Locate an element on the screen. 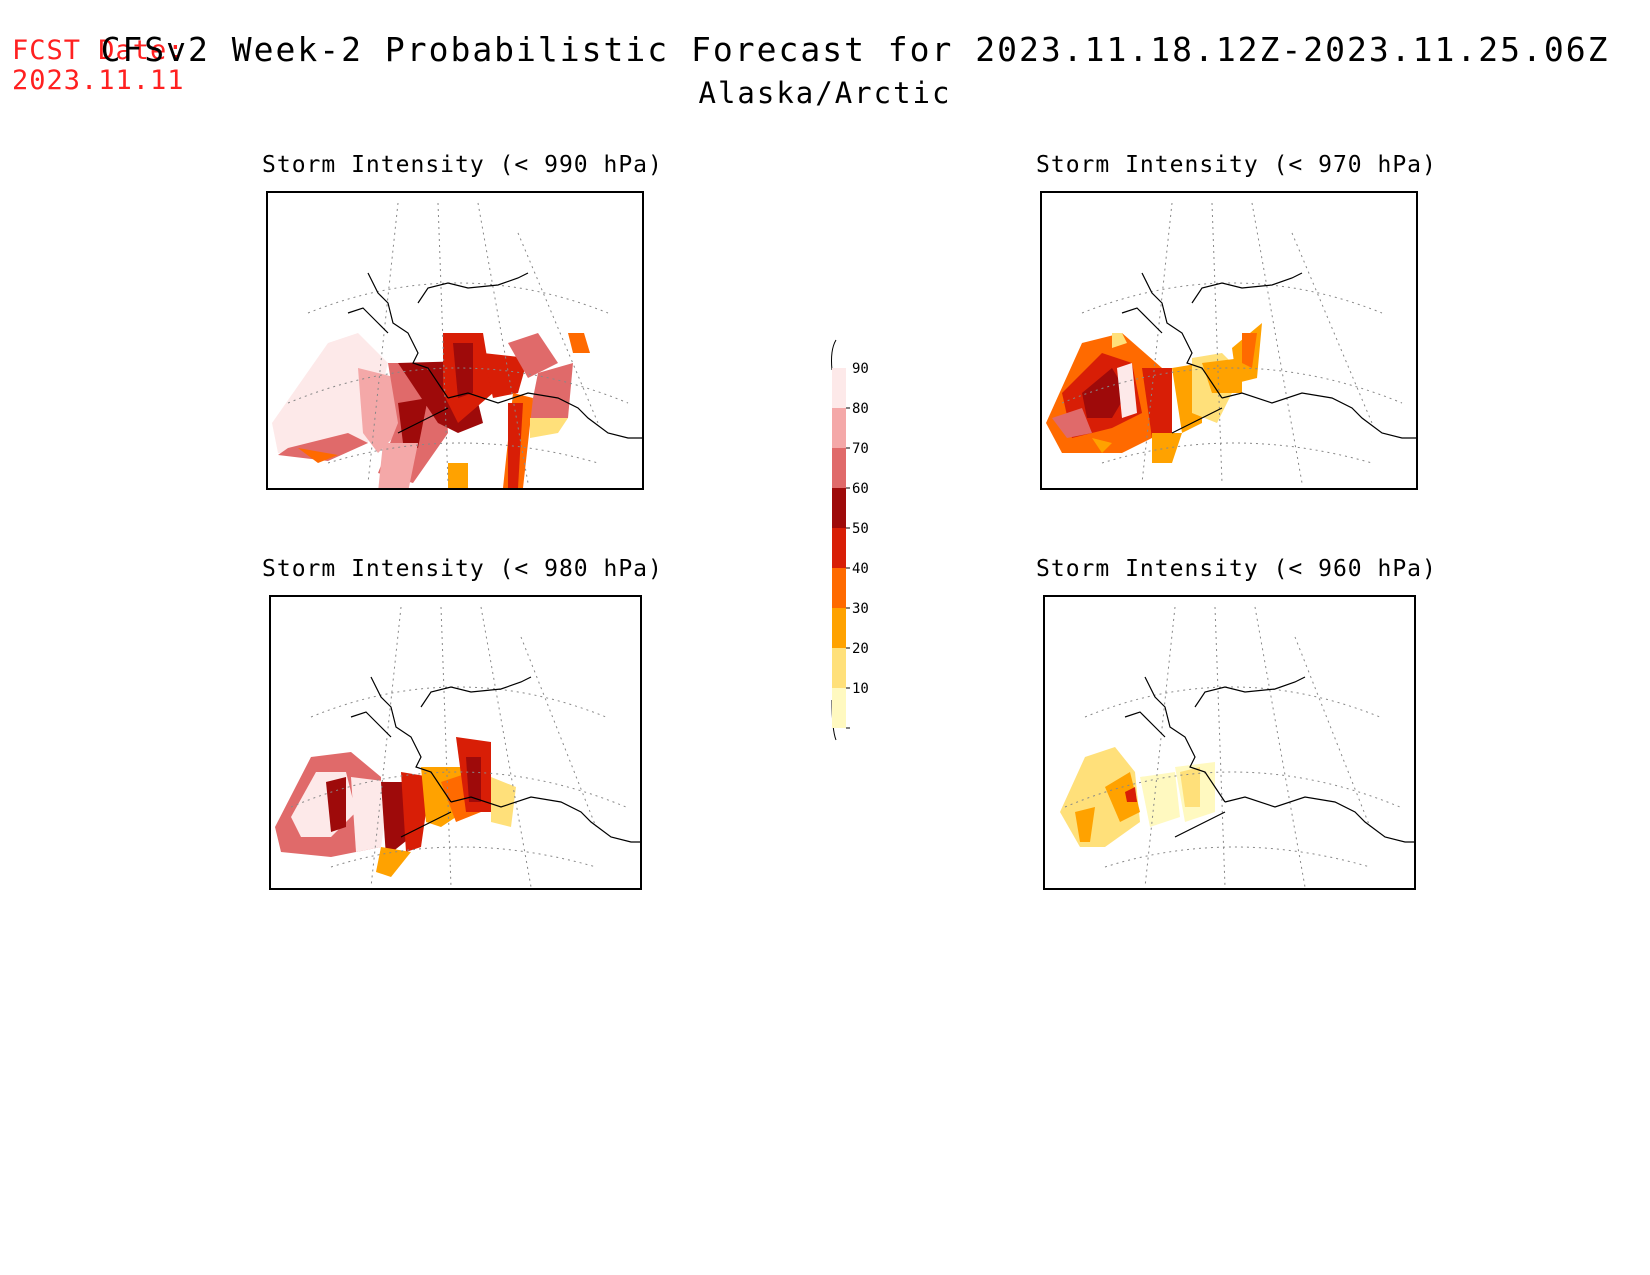  forecast-date-block: FCST Date: 2023.11.11 is located at coordinates (98, 66).